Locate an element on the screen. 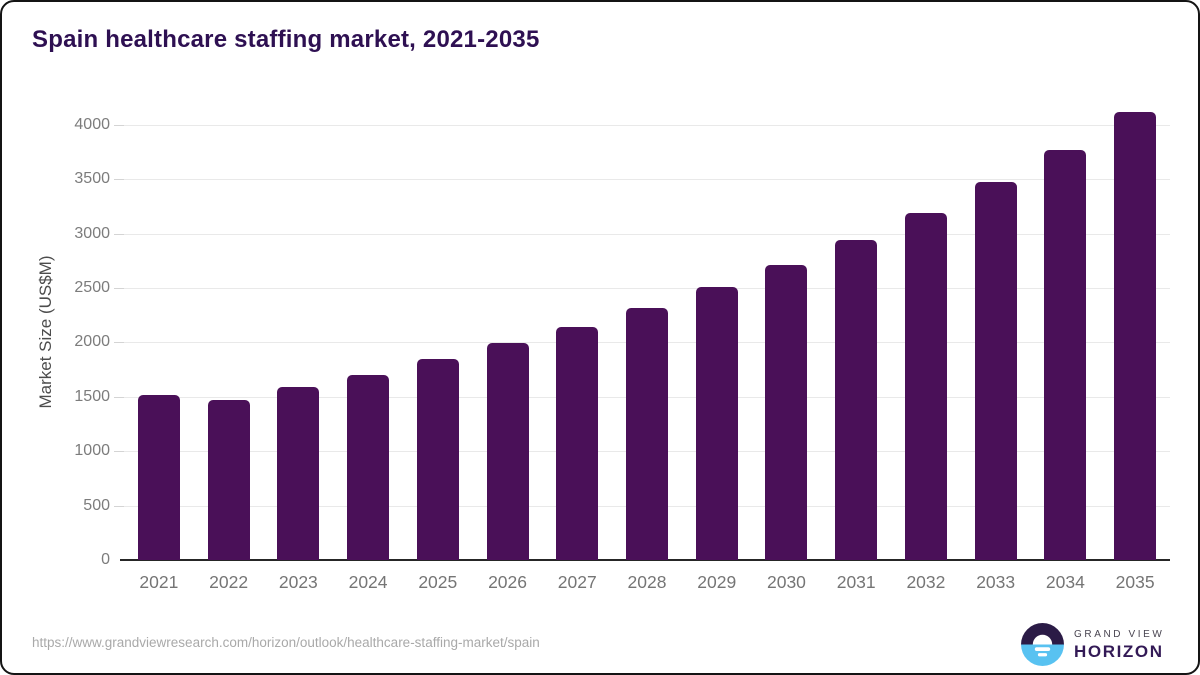 The width and height of the screenshot is (1200, 675). y-tick-label: 4000 is located at coordinates (92, 124).